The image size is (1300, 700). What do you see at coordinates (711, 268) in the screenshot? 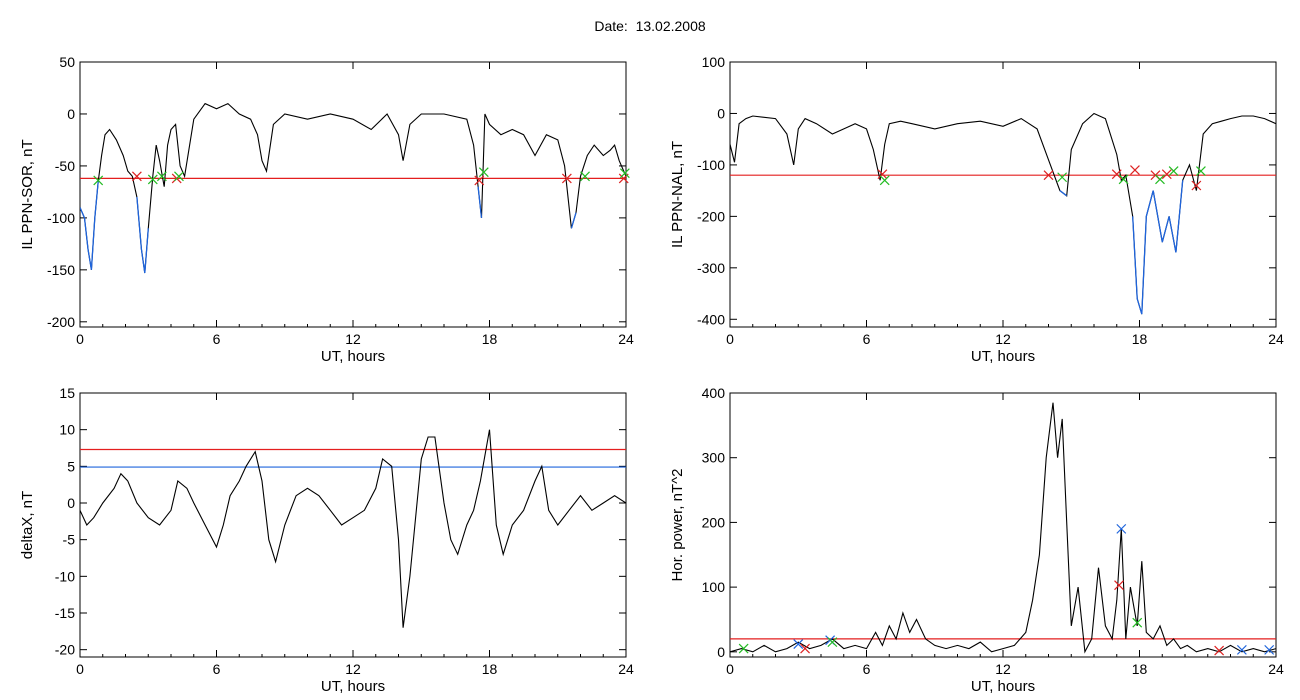
I see `y-tick-label: -300` at bounding box center [711, 268].